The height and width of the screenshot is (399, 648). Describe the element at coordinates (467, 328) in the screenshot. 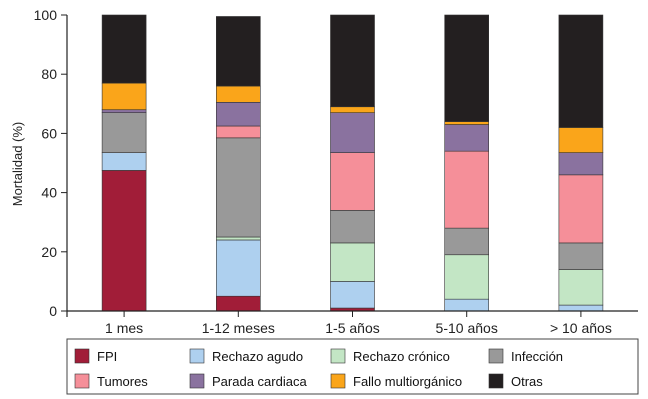

I see `x-tick-label: 5-10 años` at that location.